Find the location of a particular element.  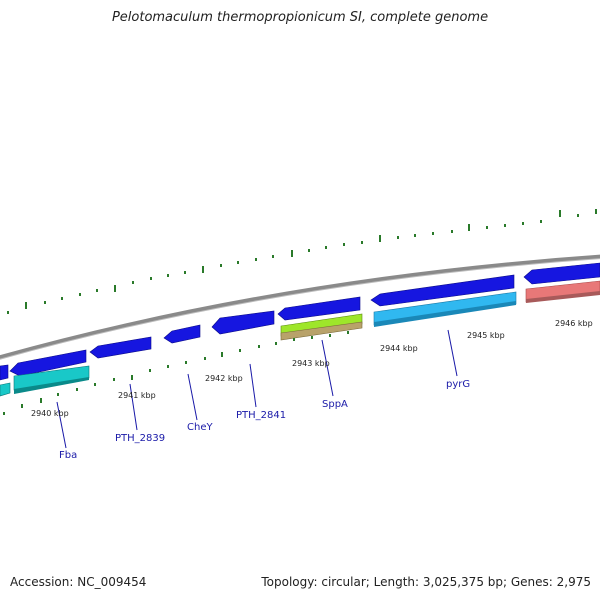

inner-tick-ring is located at coordinates (176, 373).